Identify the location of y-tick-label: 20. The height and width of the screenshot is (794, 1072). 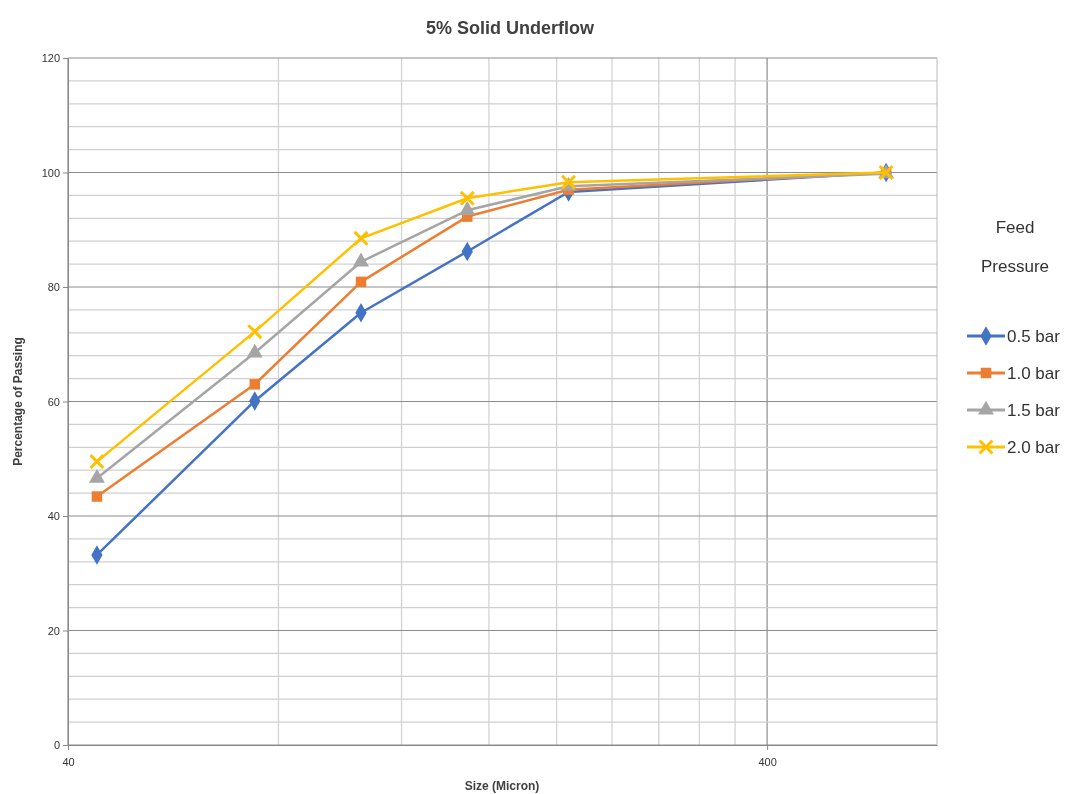
(53, 630).